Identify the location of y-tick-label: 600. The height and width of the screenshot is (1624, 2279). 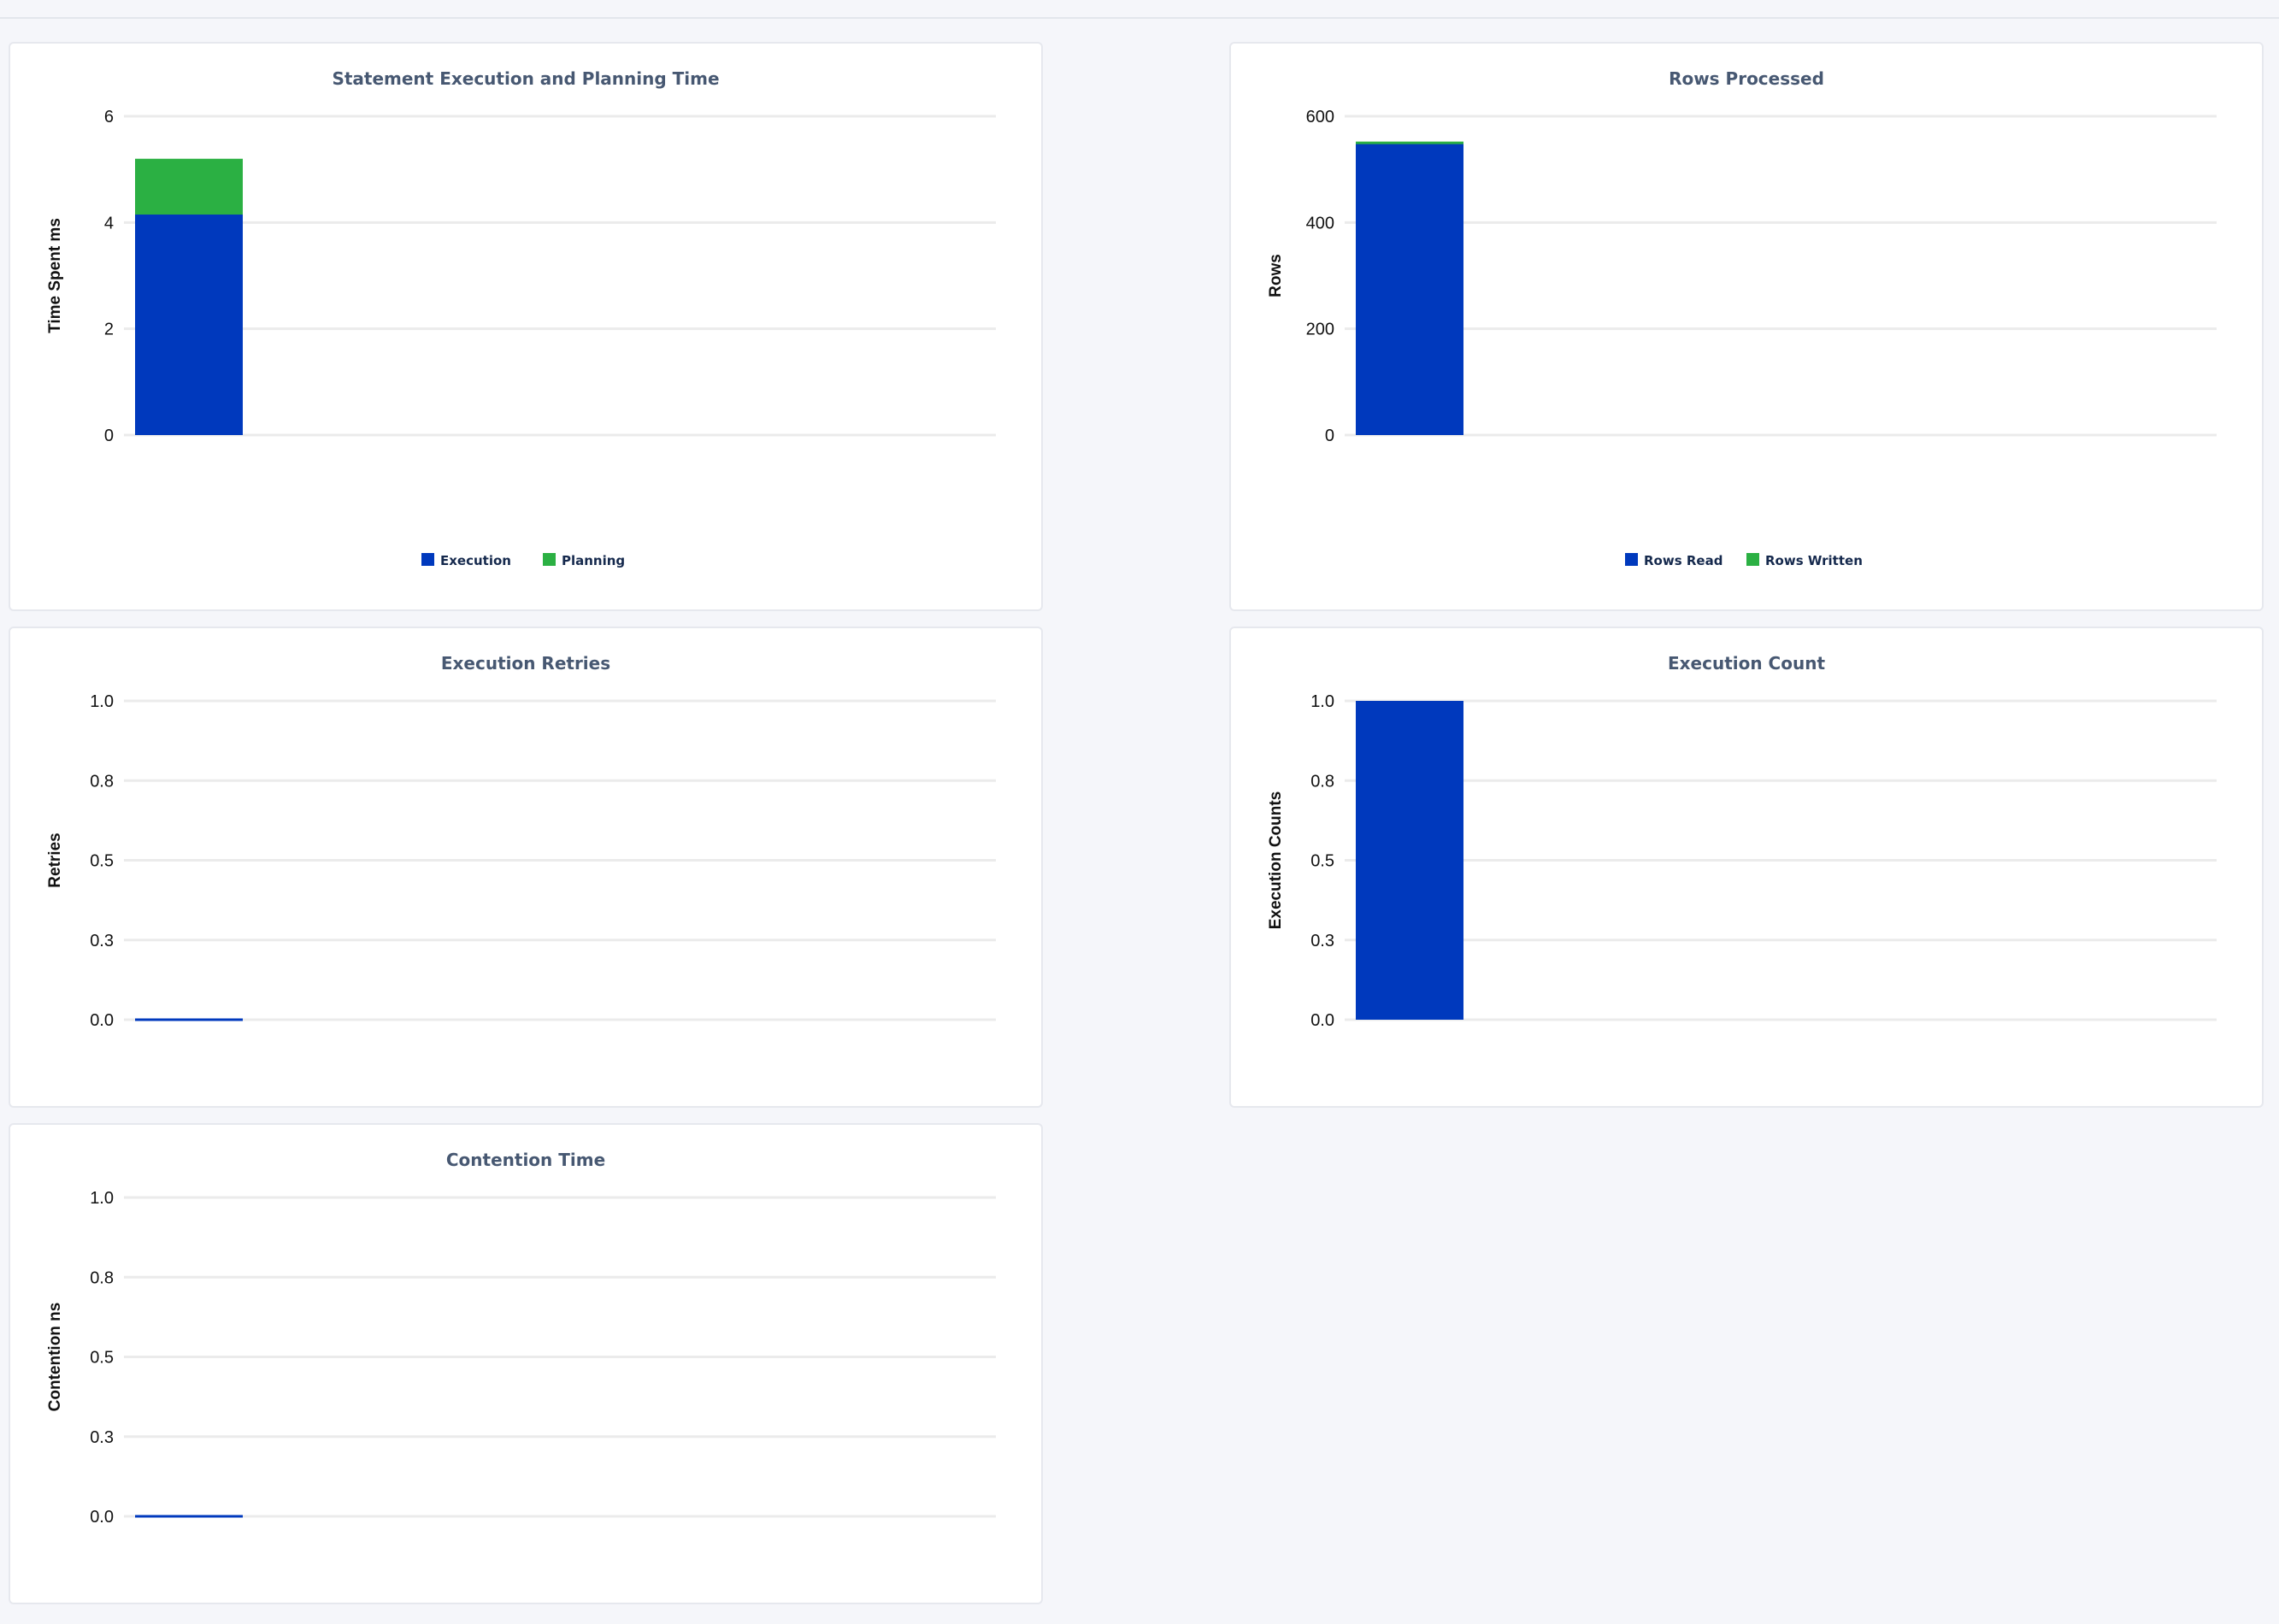
(1320, 117).